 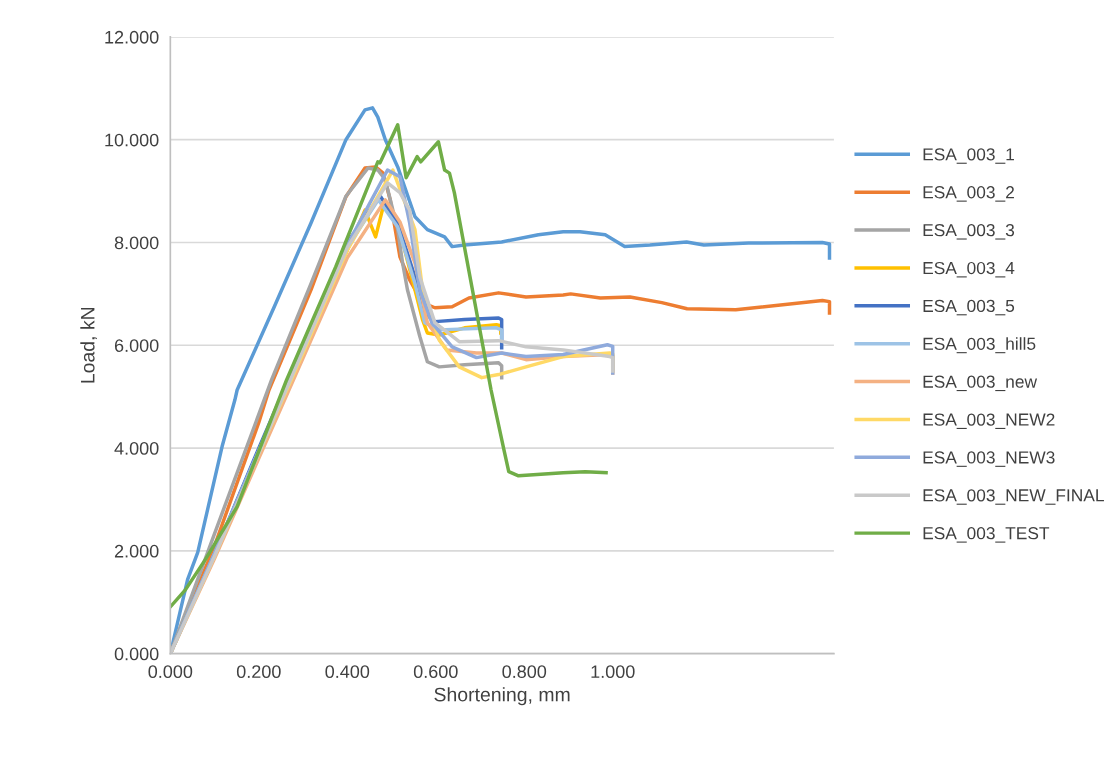 What do you see at coordinates (986, 535) in the screenshot?
I see `legend-label: ESA_003_TEST` at bounding box center [986, 535].